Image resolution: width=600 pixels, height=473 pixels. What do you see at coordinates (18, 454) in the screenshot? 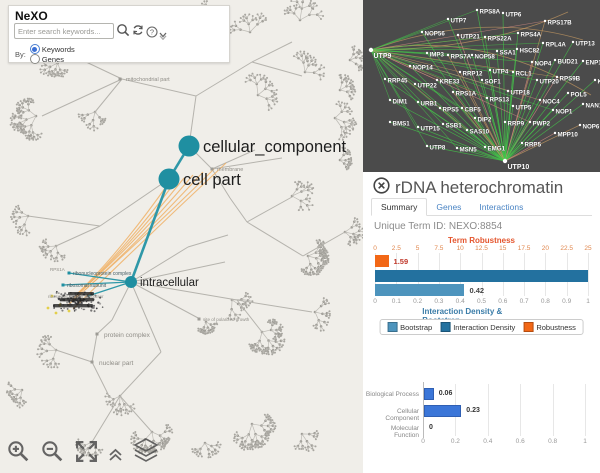
I see `zoom-in-icon` at bounding box center [18, 454].